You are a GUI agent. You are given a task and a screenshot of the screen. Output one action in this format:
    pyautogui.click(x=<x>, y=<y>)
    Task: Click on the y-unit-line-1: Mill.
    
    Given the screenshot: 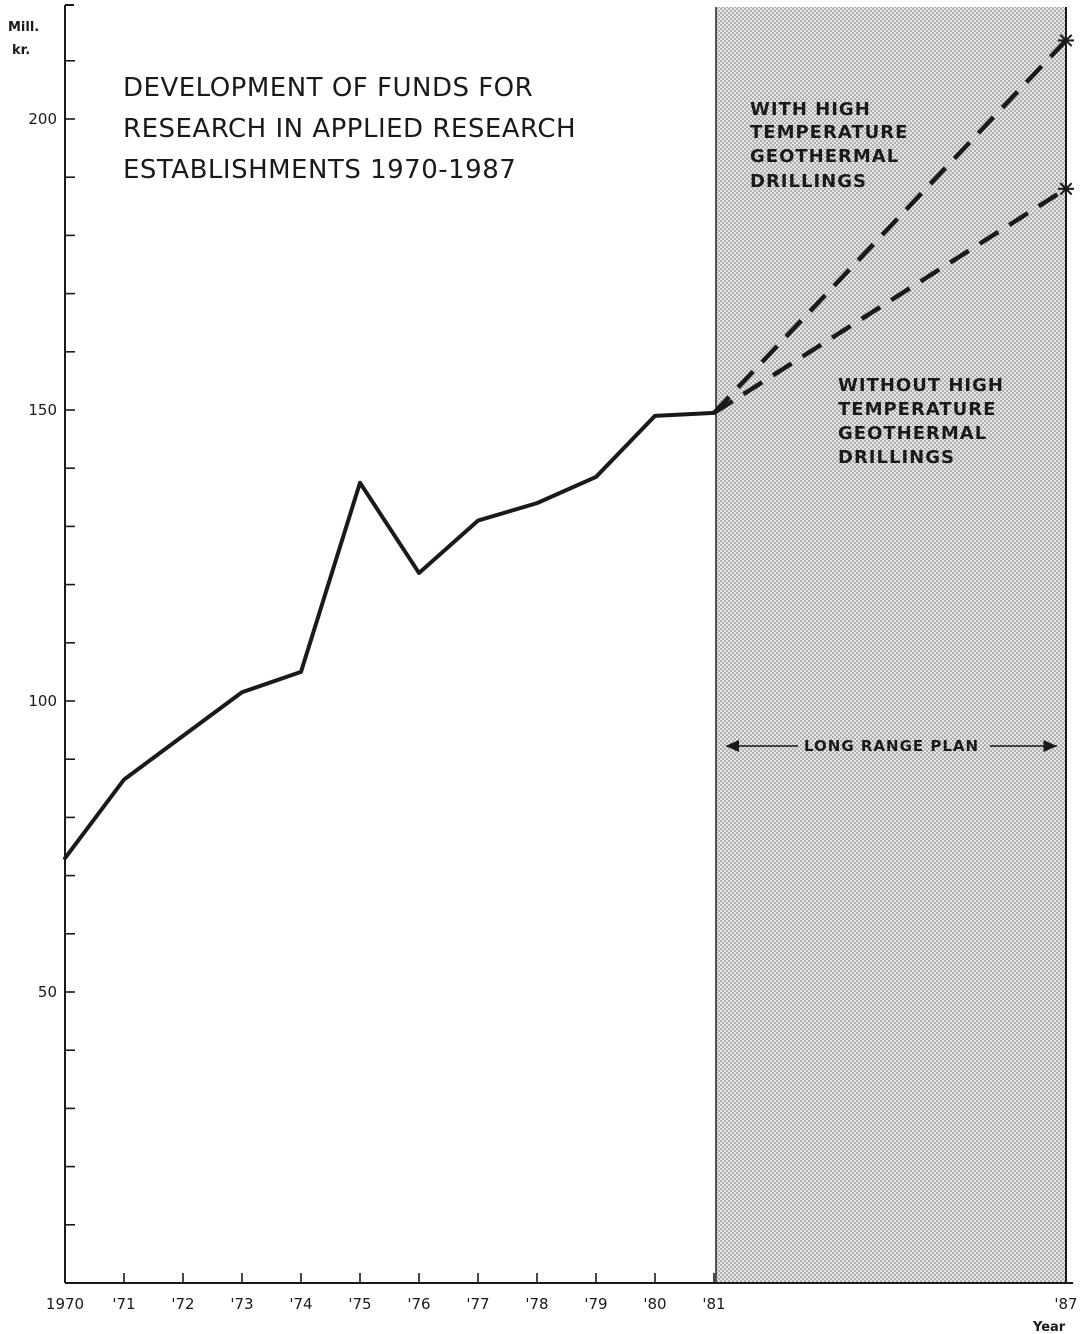 What is the action you would take?
    pyautogui.click(x=23, y=27)
    